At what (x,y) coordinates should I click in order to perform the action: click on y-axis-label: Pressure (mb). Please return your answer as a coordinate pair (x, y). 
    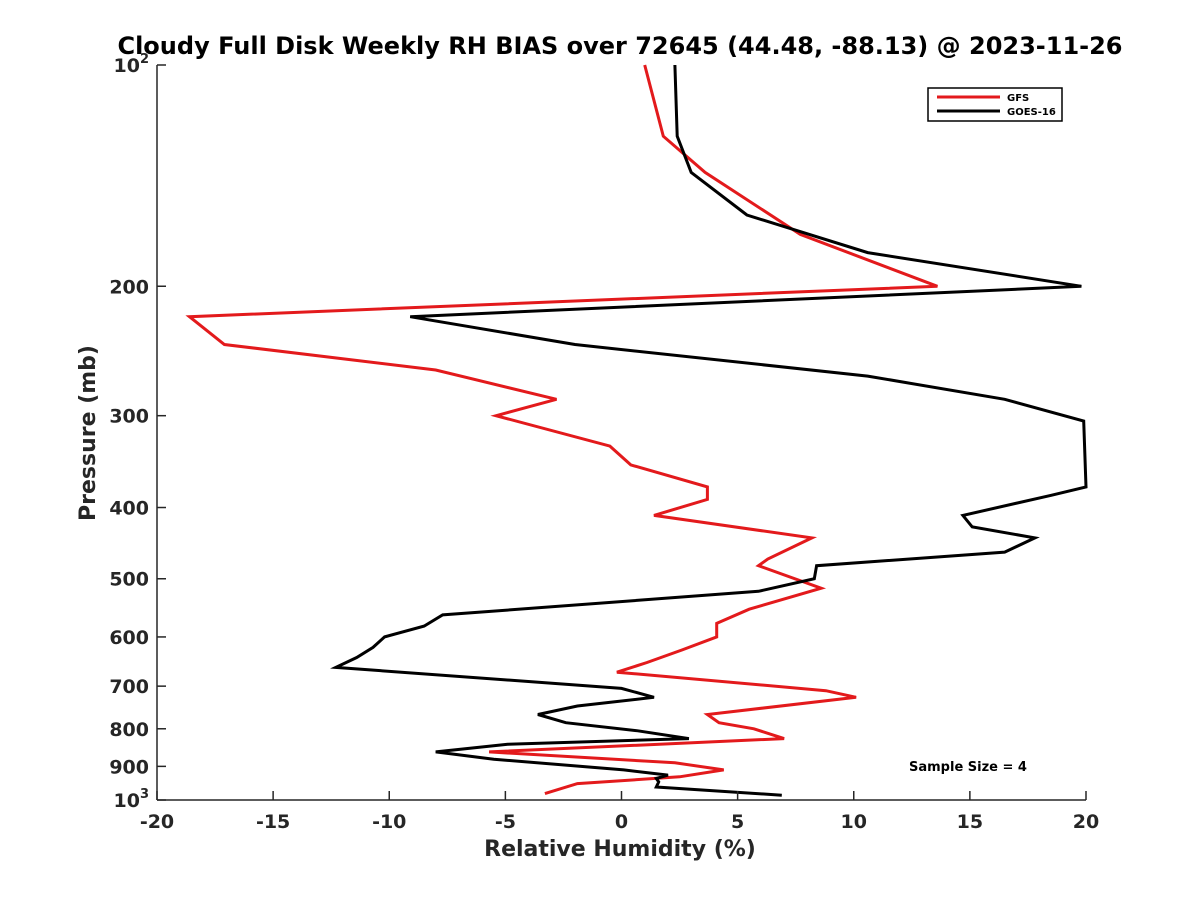
    Looking at the image, I should click on (88, 433).